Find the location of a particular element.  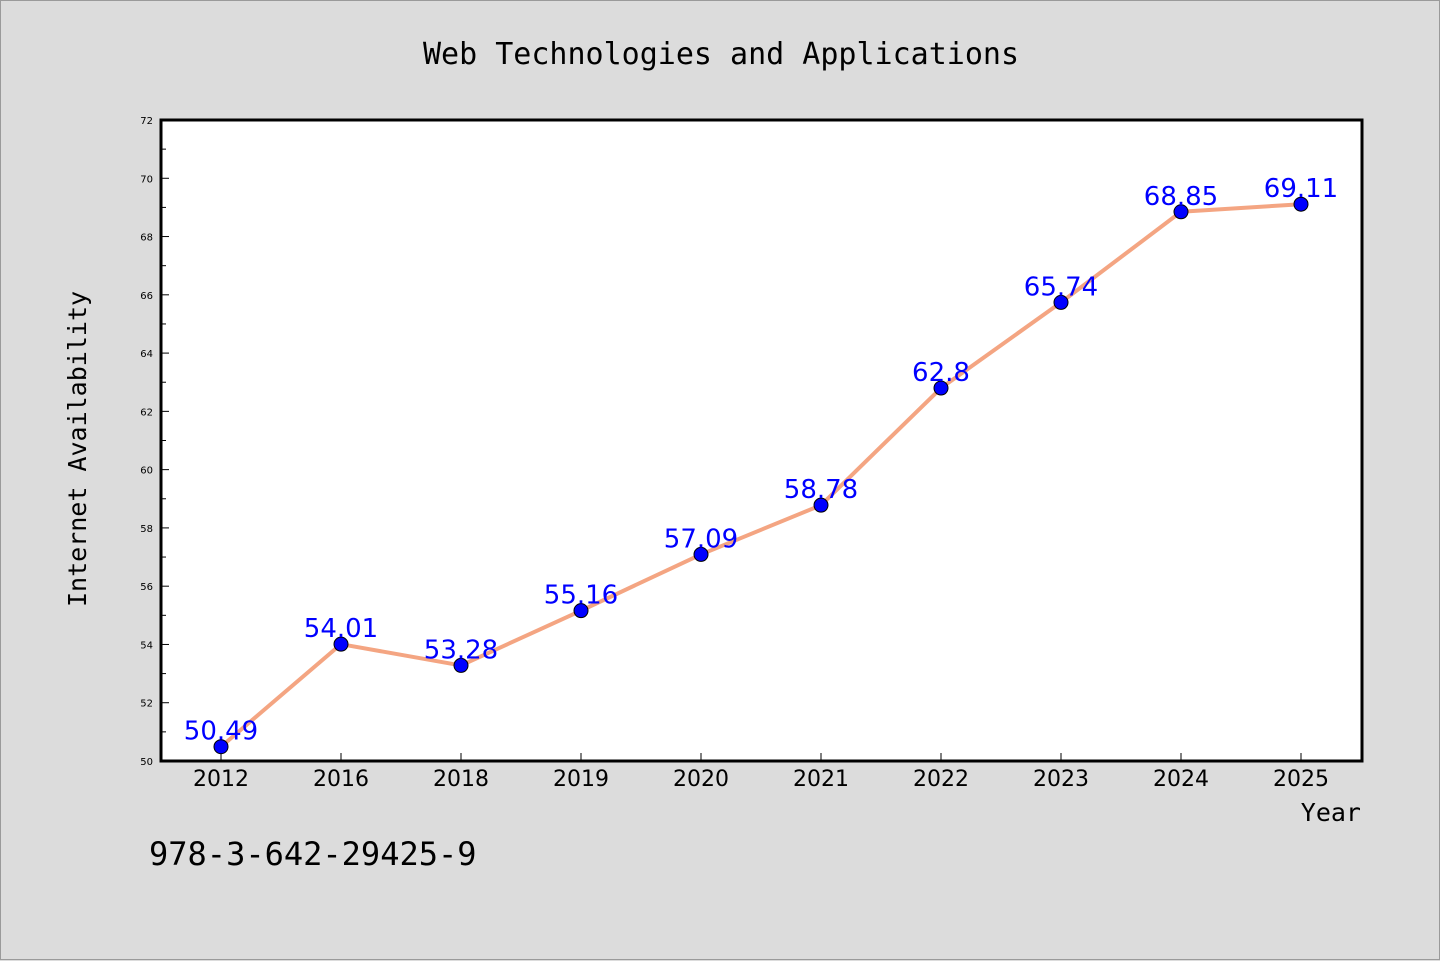

y-axis-label: Internet Availability is located at coordinates (77, 449).